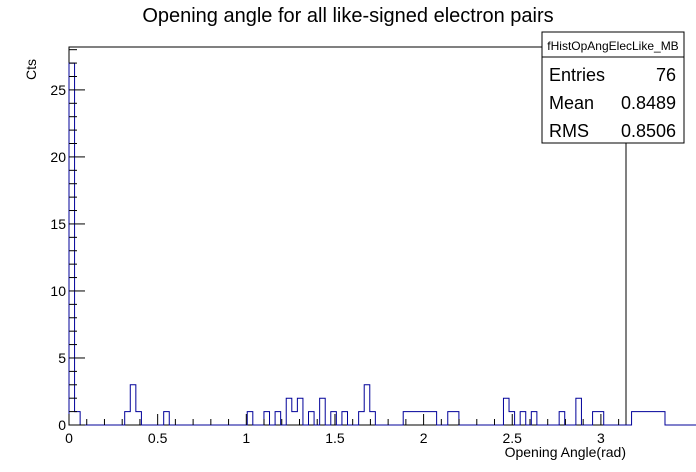 The width and height of the screenshot is (696, 472). Describe the element at coordinates (648, 131) in the screenshot. I see `stats-rms-value: 0.8506` at that location.